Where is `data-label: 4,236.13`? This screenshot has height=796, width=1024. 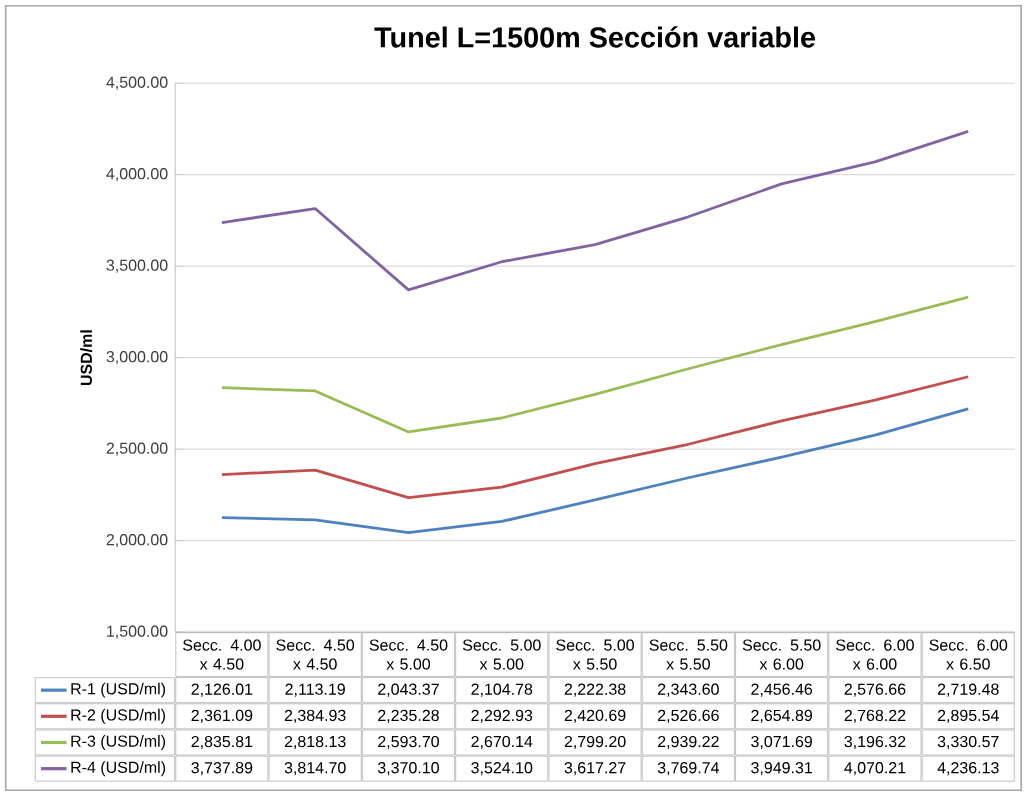 data-label: 4,236.13 is located at coordinates (968, 769).